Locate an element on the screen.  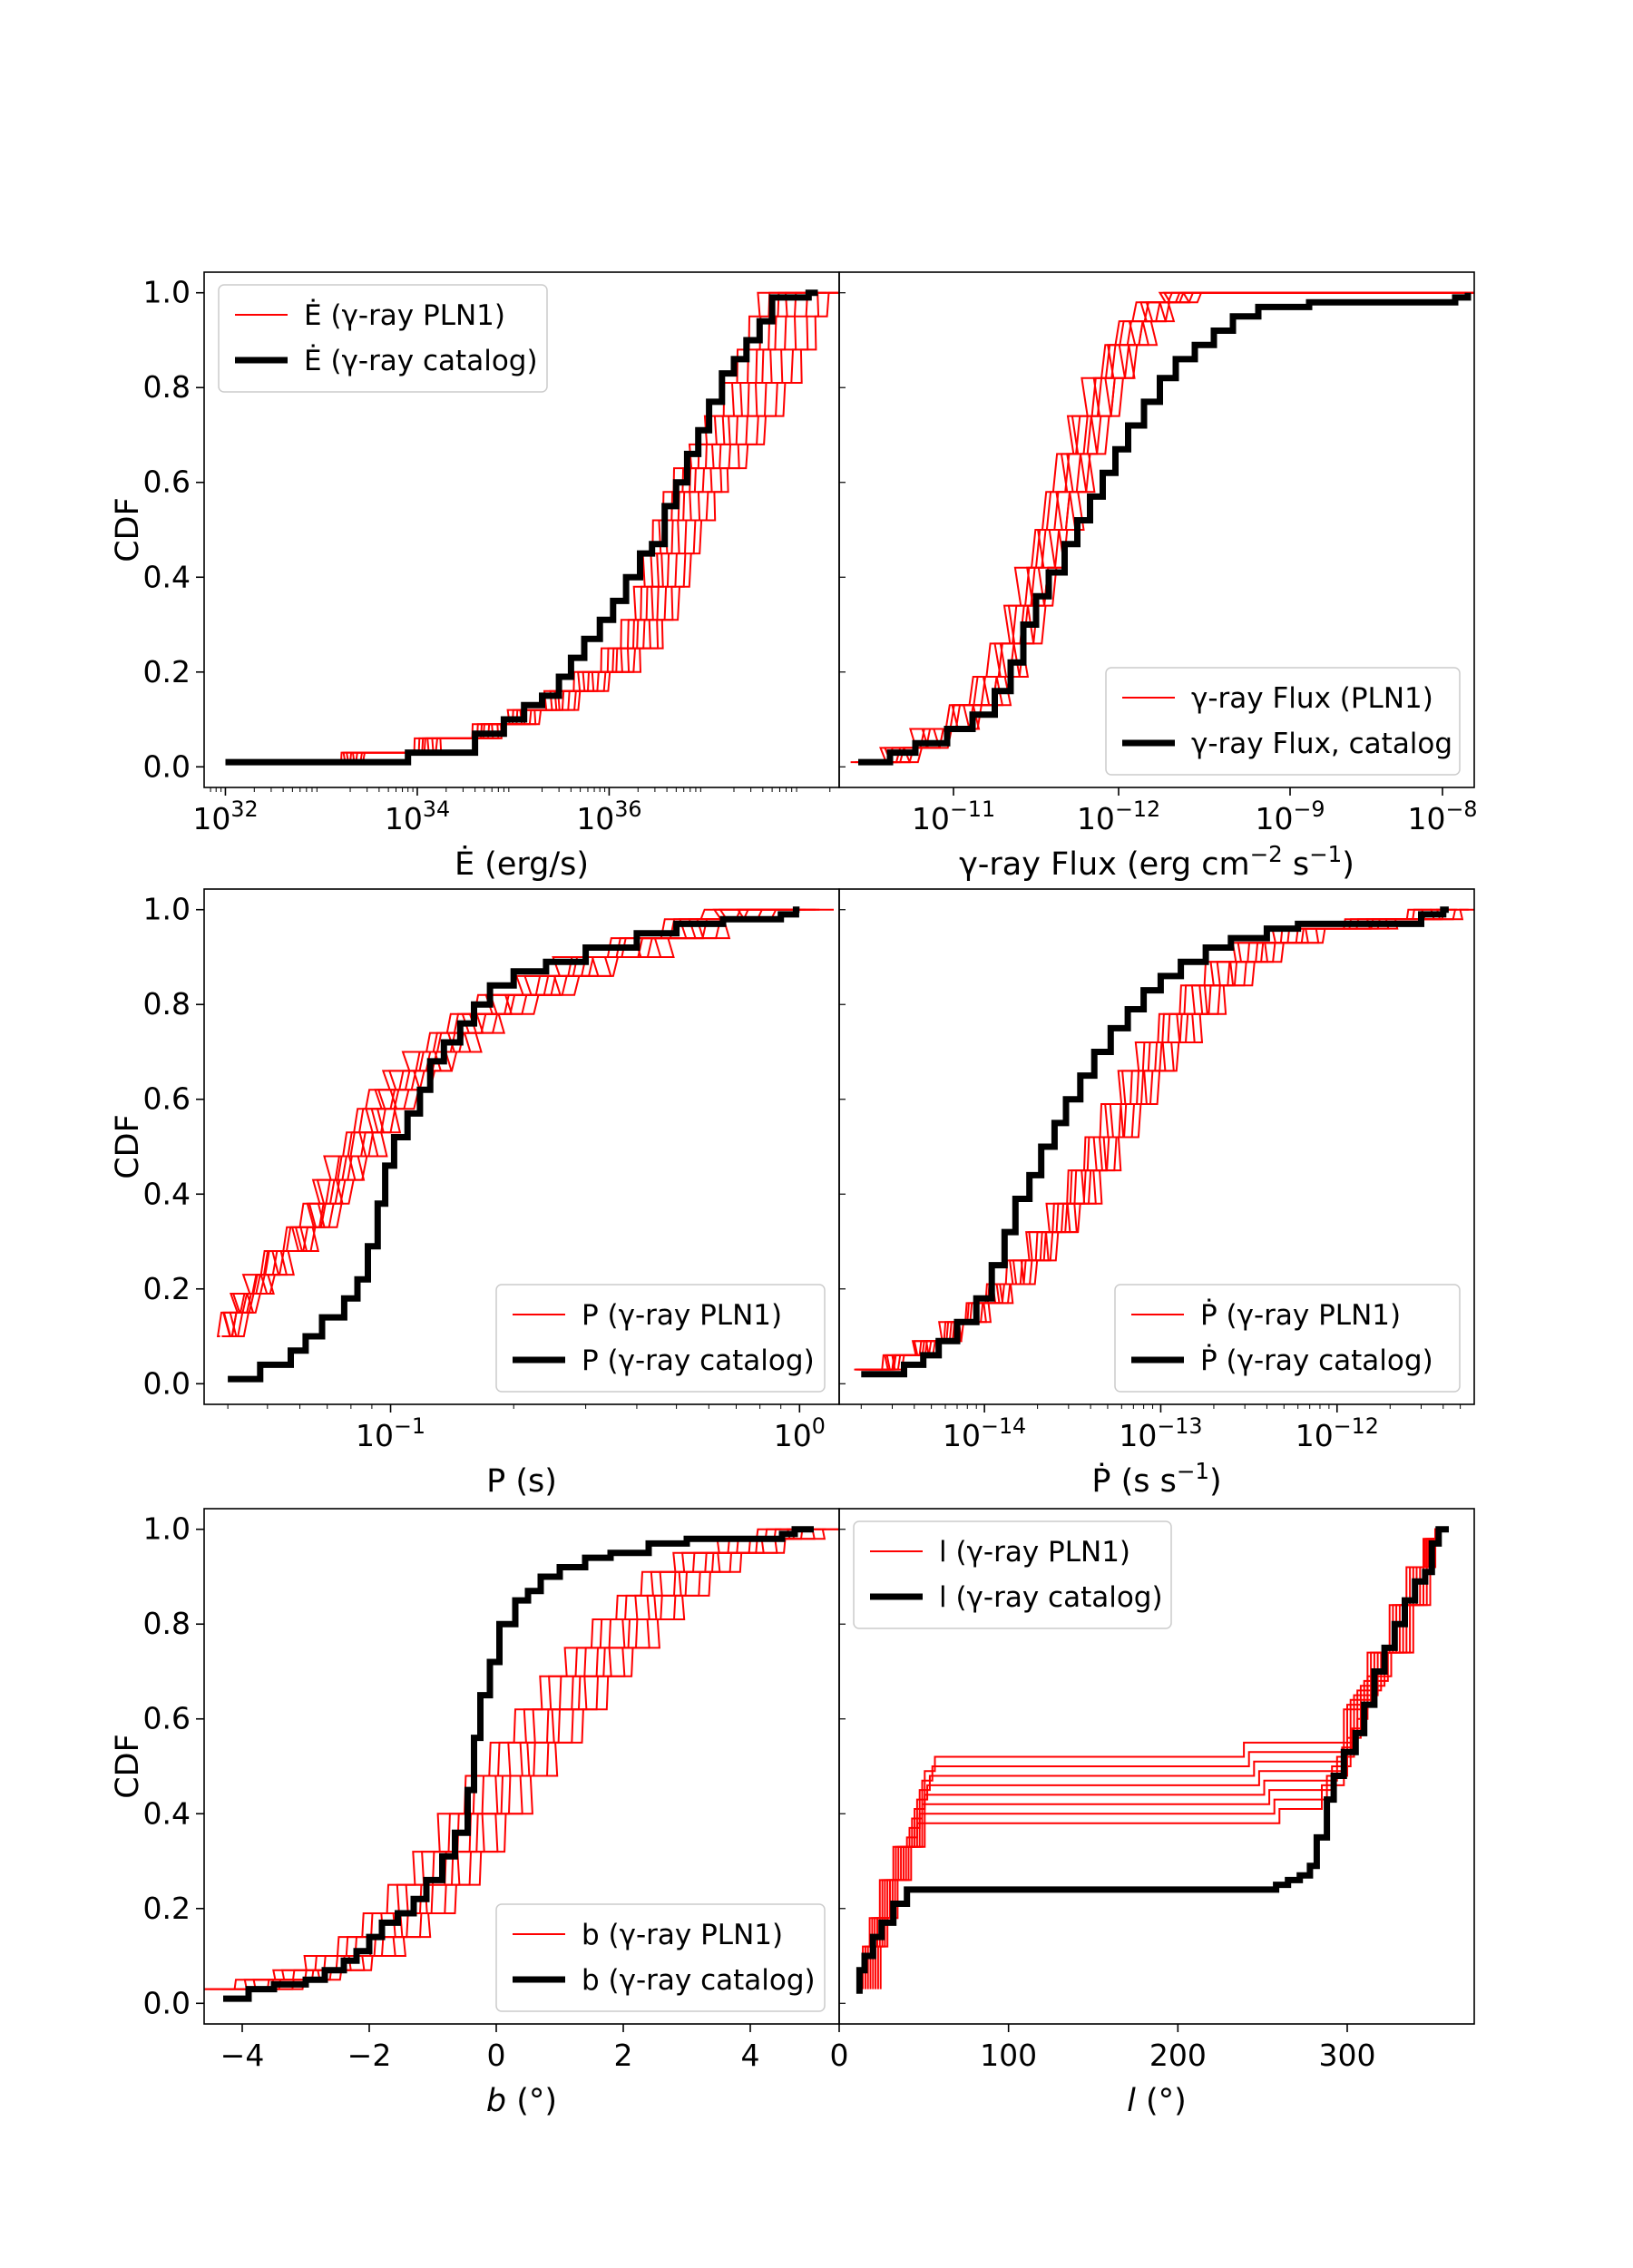
series-catalog-edot is located at coordinates (521, 528).